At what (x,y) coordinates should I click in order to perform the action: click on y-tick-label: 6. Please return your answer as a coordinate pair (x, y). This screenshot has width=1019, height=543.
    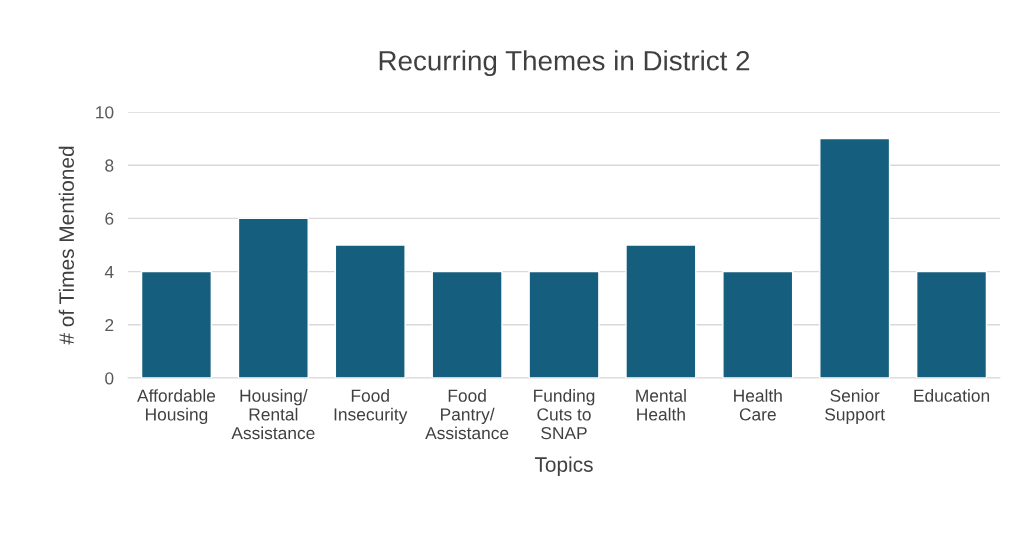
    Looking at the image, I should click on (109, 218).